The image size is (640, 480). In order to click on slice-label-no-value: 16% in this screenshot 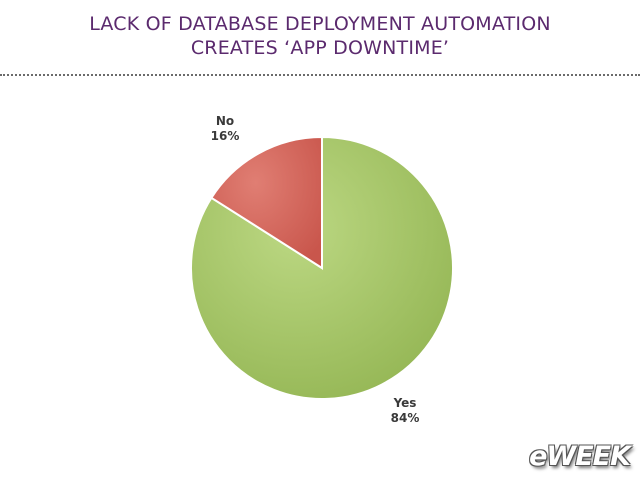, I will do `click(225, 136)`.